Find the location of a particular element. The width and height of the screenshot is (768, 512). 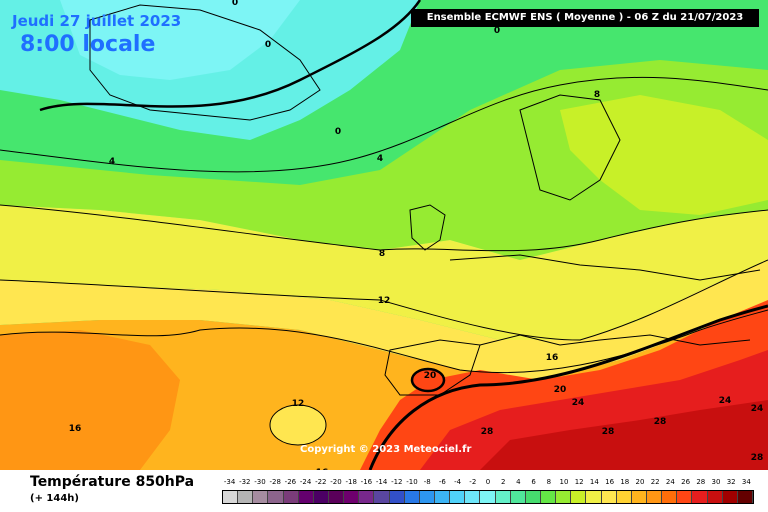

isotherm-12-closed is located at coordinates (298, 425).